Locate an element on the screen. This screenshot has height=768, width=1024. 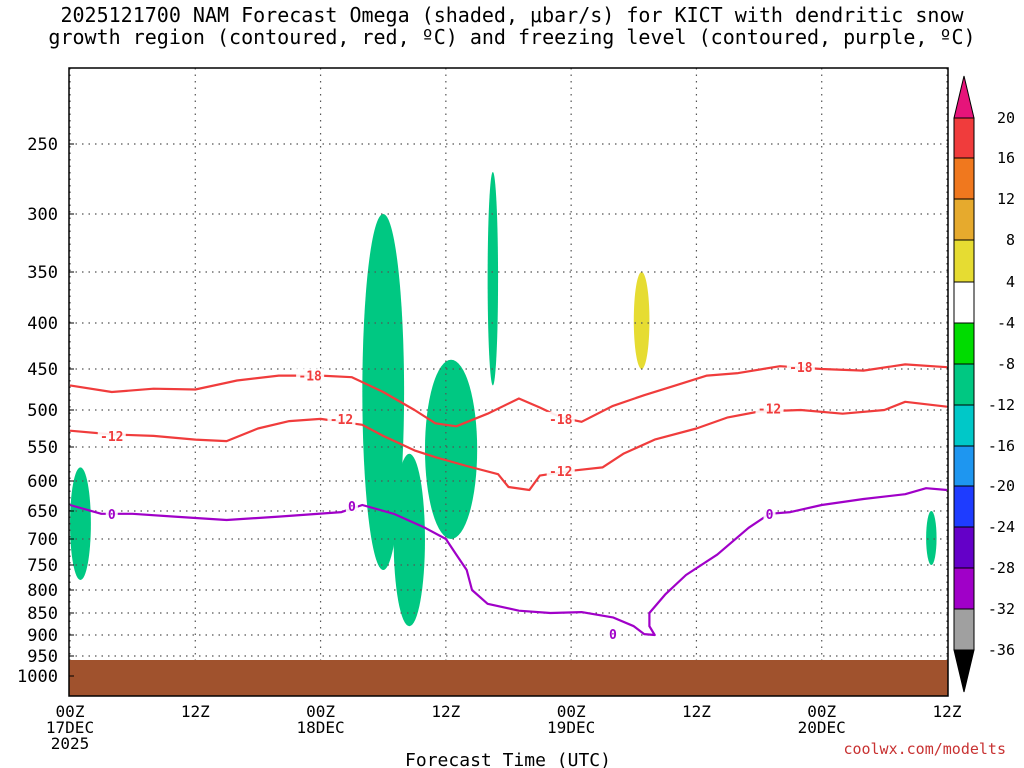
colorbar-label: -28 is located at coordinates (1001, 568).